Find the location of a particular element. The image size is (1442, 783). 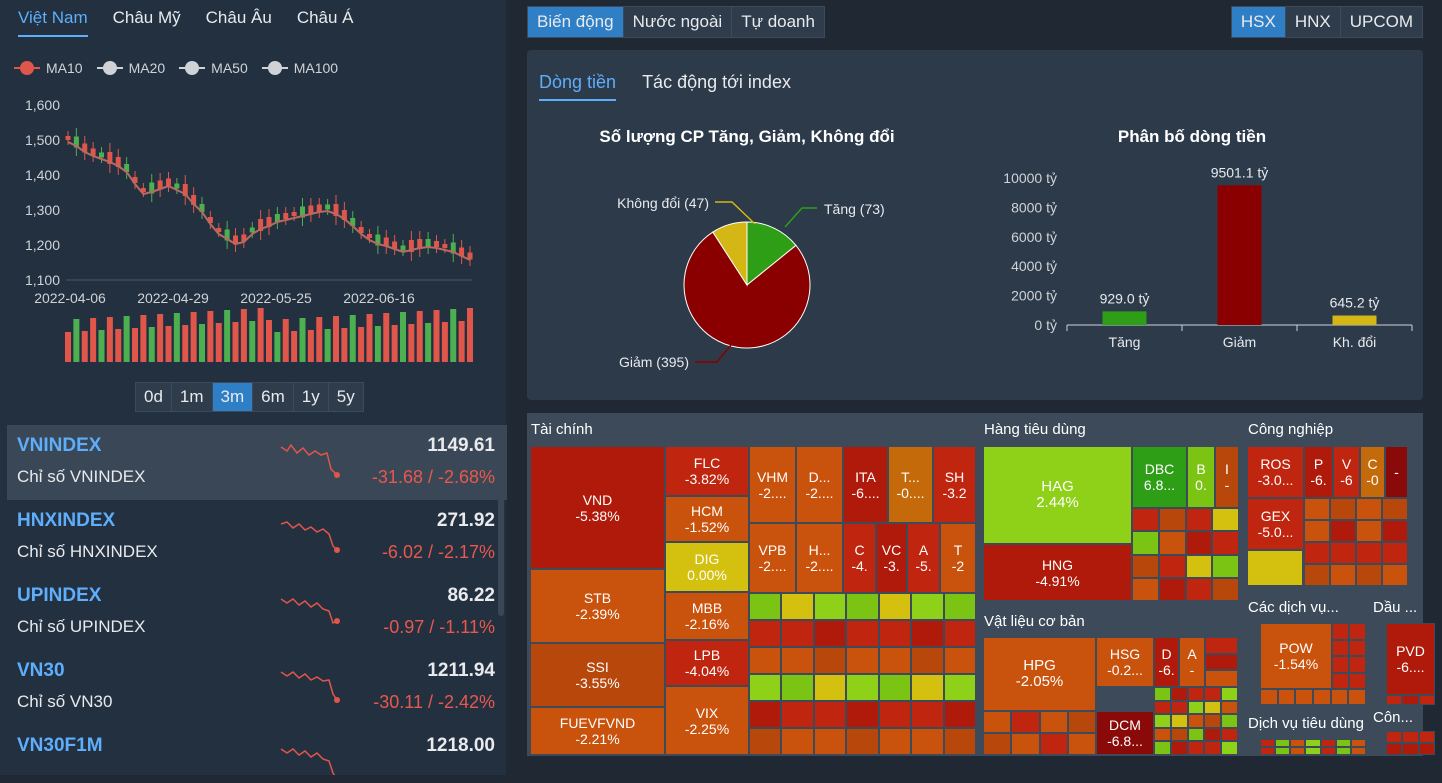

stock-cell: HPG -2.05% is located at coordinates (1039, 674).